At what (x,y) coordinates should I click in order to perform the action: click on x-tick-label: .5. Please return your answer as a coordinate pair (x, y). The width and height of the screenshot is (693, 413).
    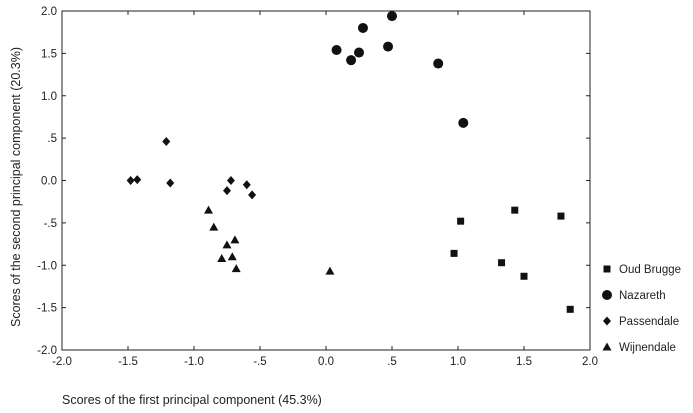
    Looking at the image, I should click on (392, 362).